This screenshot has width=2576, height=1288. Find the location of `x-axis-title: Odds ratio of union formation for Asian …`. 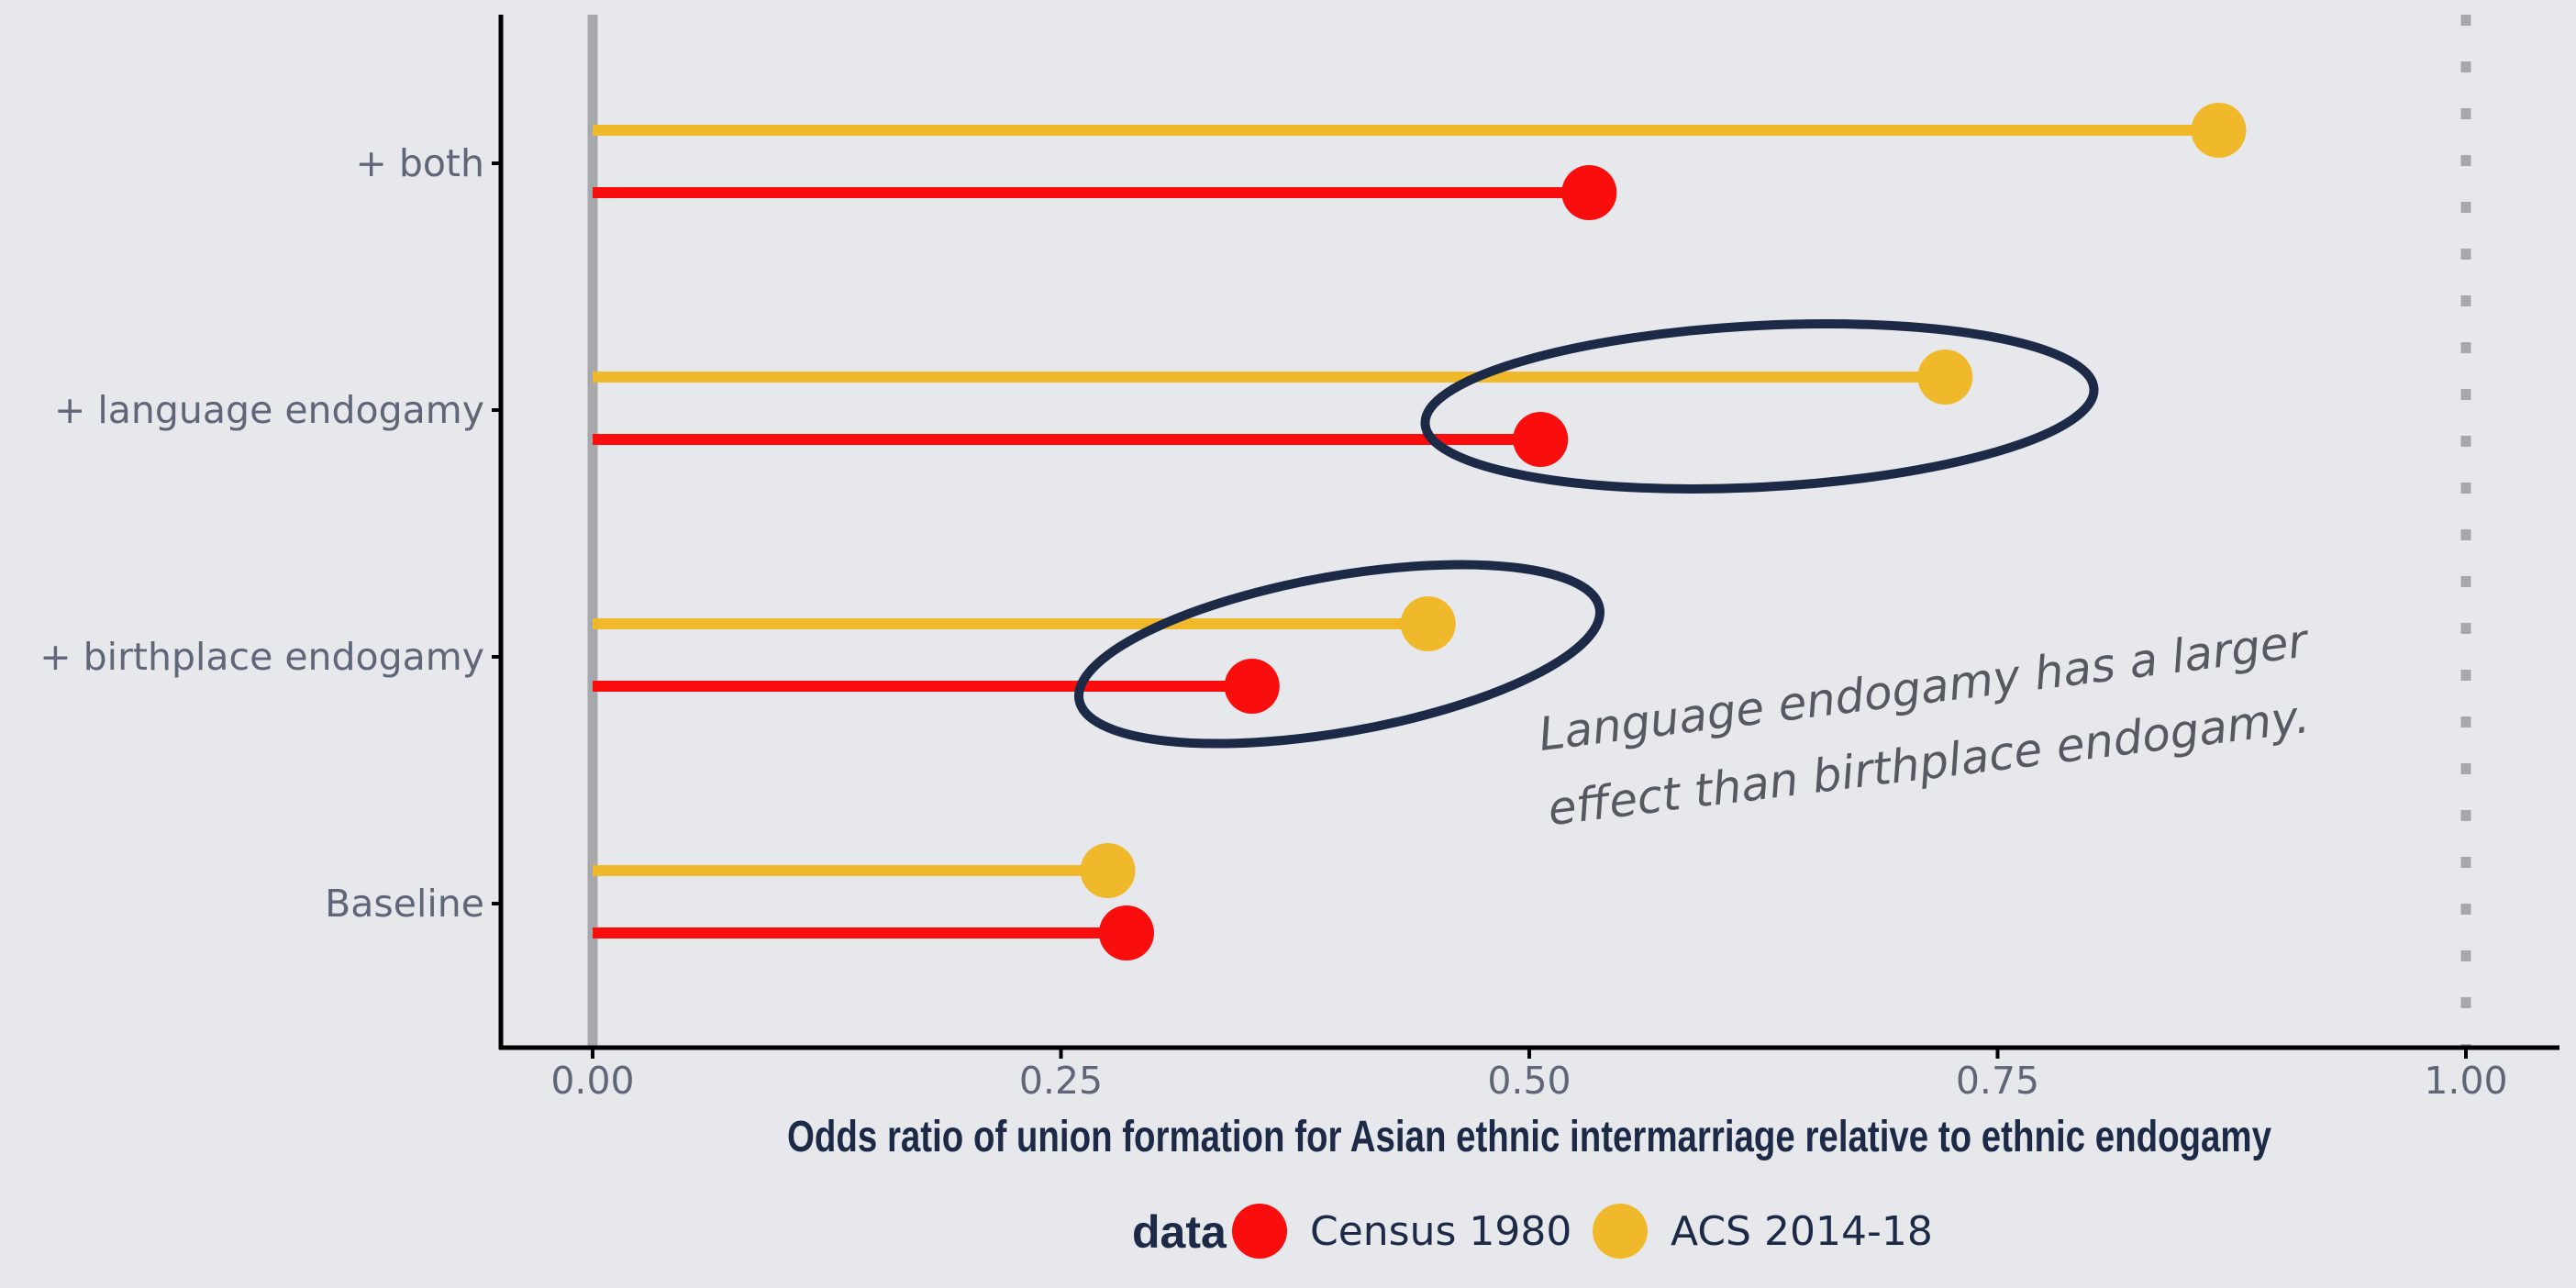

x-axis-title: Odds ratio of union formation for Asian … is located at coordinates (1529, 1137).